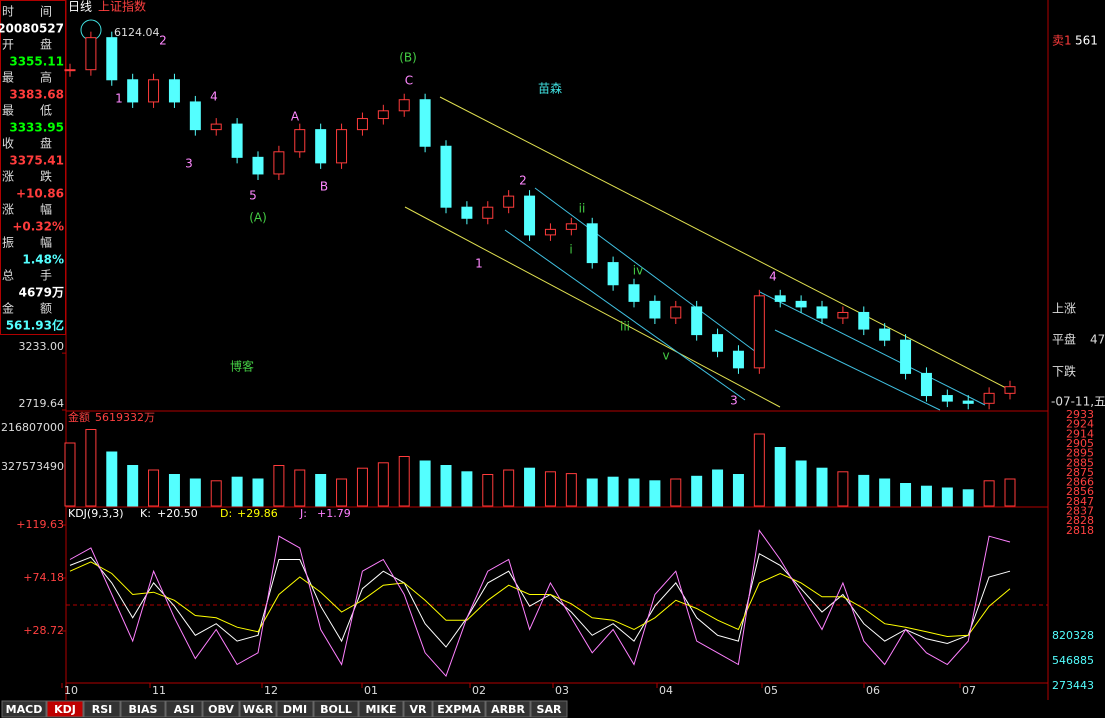 The width and height of the screenshot is (1105, 718). What do you see at coordinates (582, 209) in the screenshot?
I see `annotation: ii` at bounding box center [582, 209].